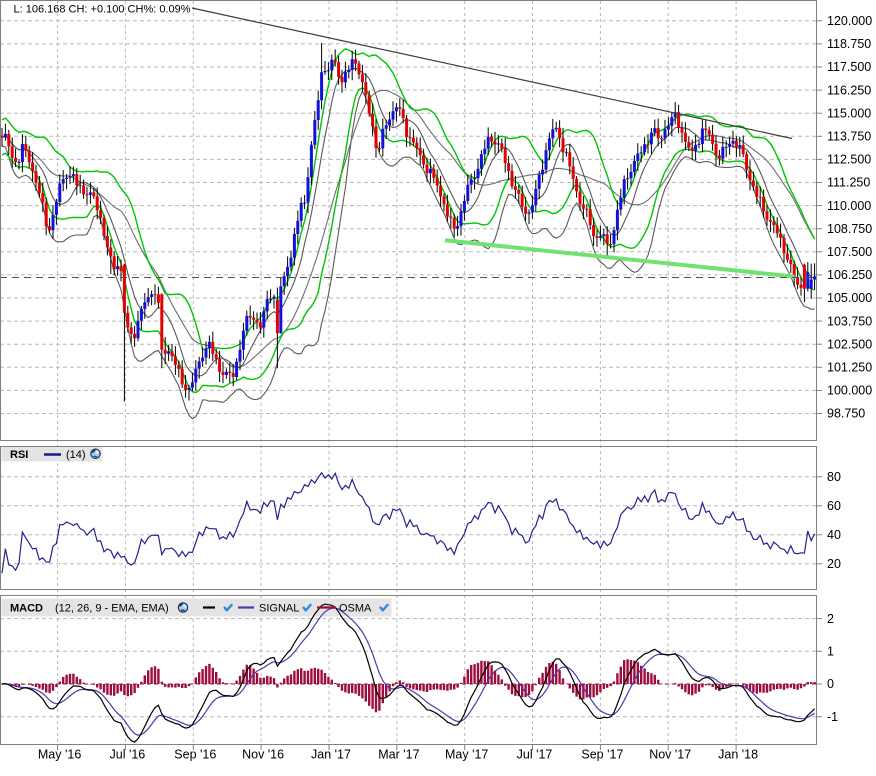 The image size is (876, 776). Describe the element at coordinates (849, 391) in the screenshot. I see `svg-text: 100.000` at that location.